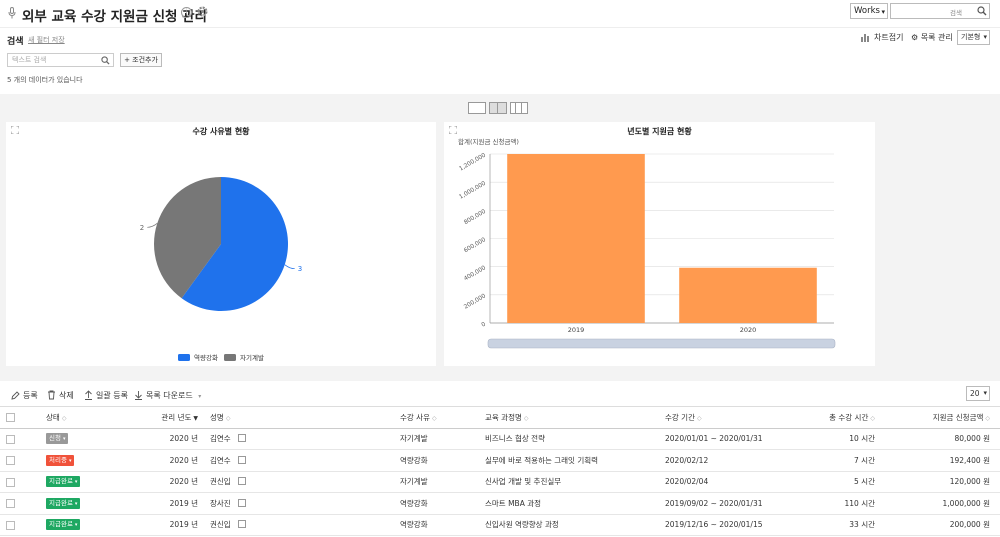  What do you see at coordinates (12, 13) in the screenshot?
I see `microphone-icon` at bounding box center [12, 13].